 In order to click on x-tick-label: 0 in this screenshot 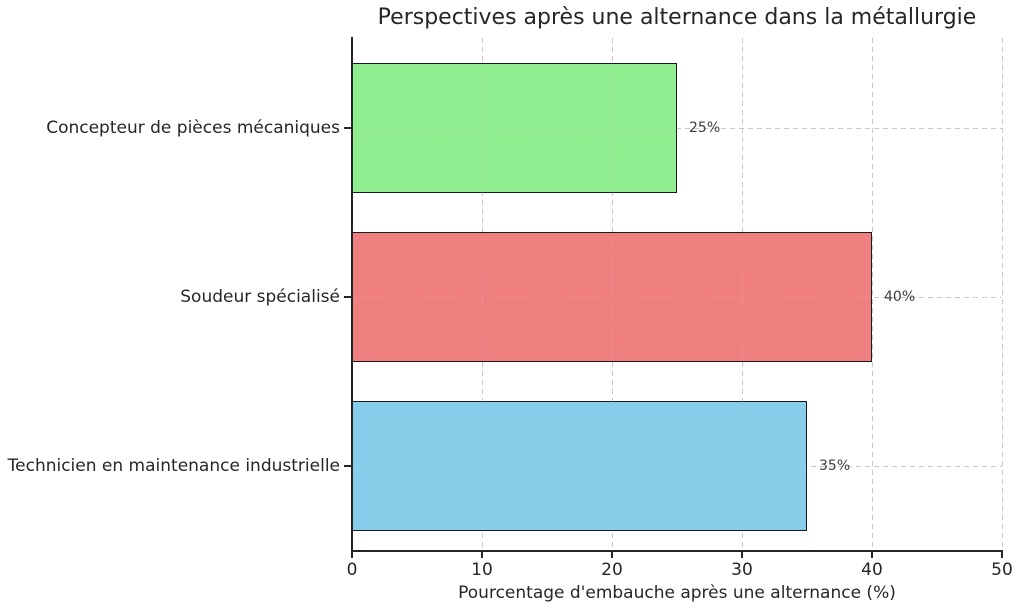, I will do `click(352, 570)`.